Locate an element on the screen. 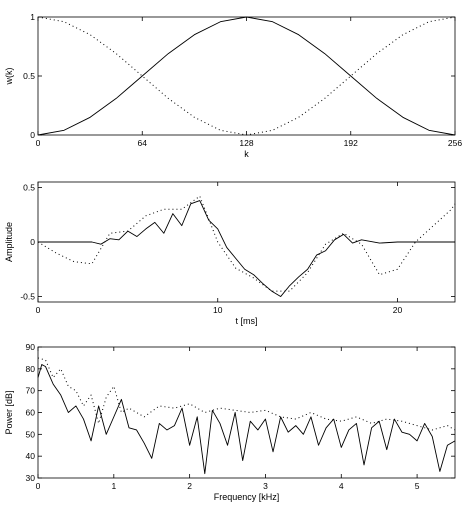  x-tick-label: 4 is located at coordinates (341, 486).